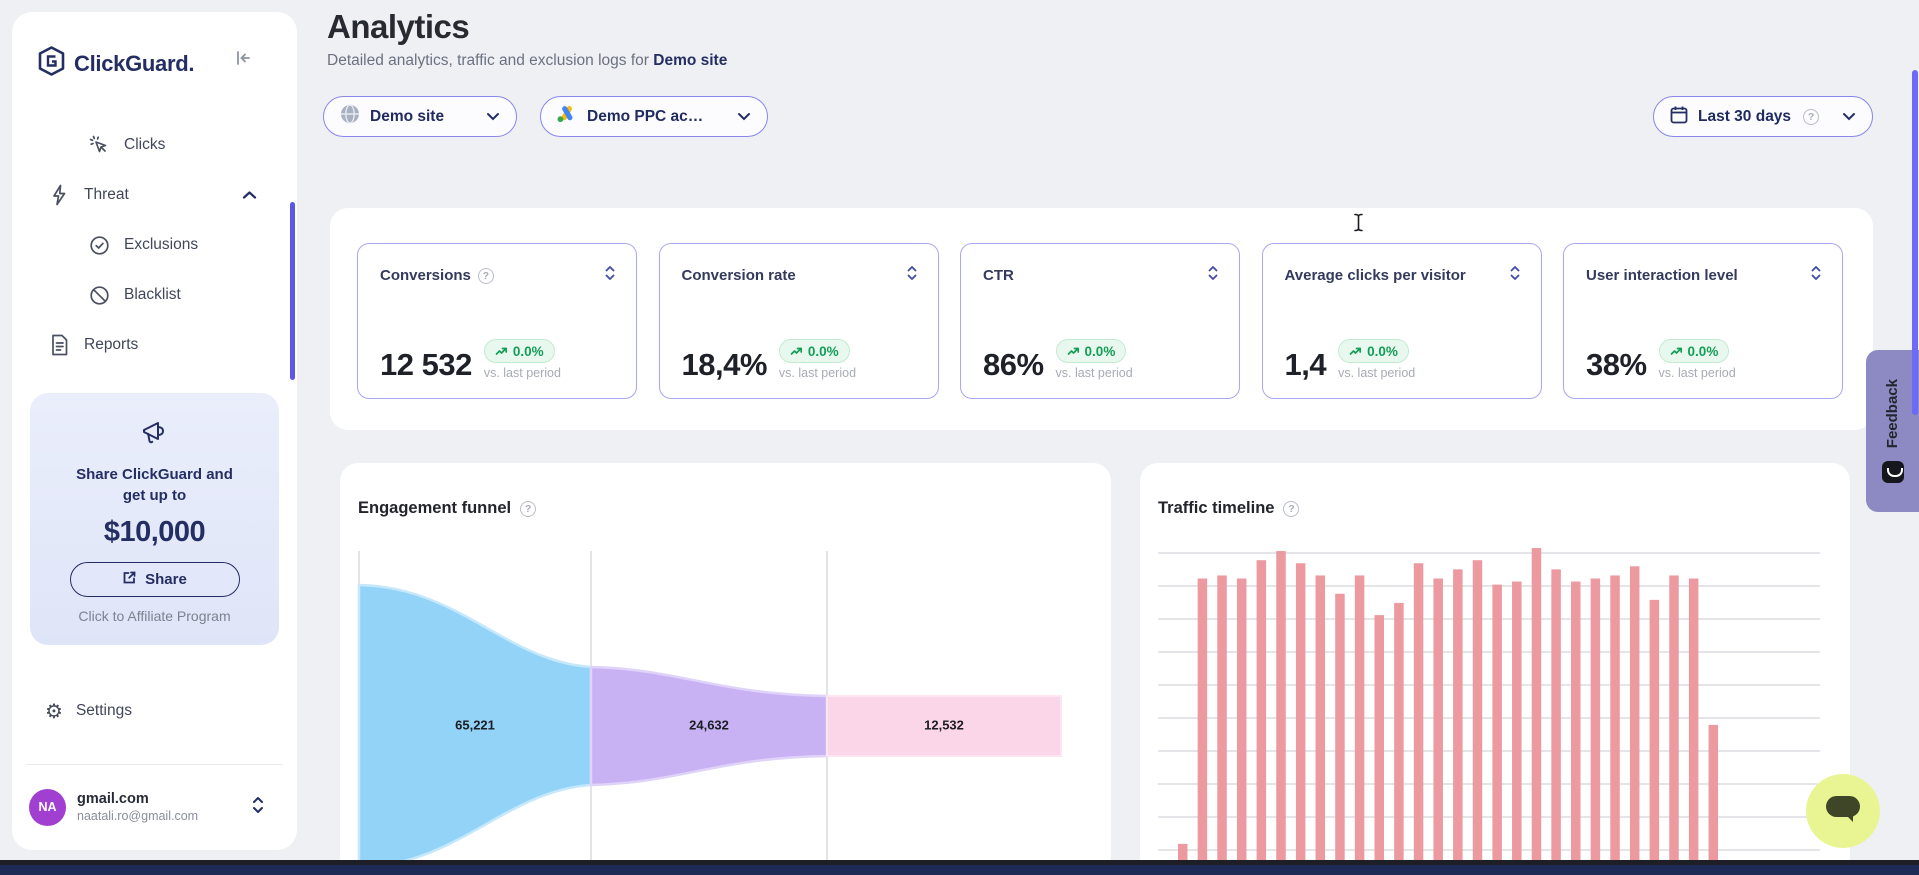  I want to click on sidebar-item-label: Blacklist, so click(152, 294).